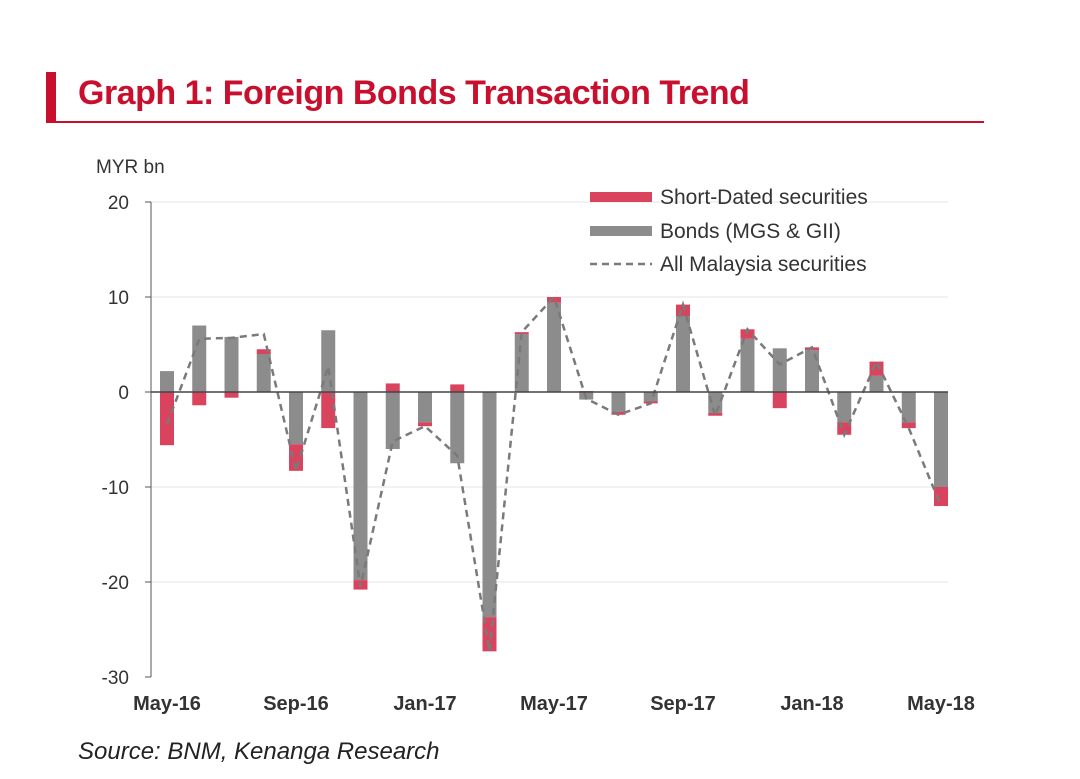  What do you see at coordinates (941, 704) in the screenshot?
I see `x-tick-label: May-18` at bounding box center [941, 704].